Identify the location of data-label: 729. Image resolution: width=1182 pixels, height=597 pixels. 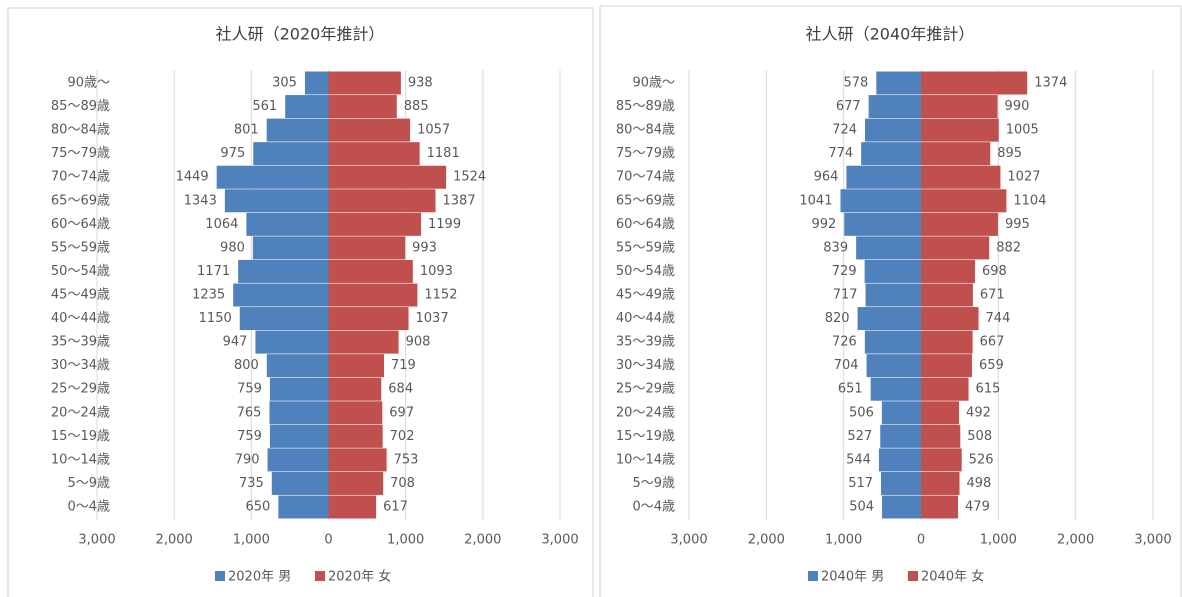
(844, 271).